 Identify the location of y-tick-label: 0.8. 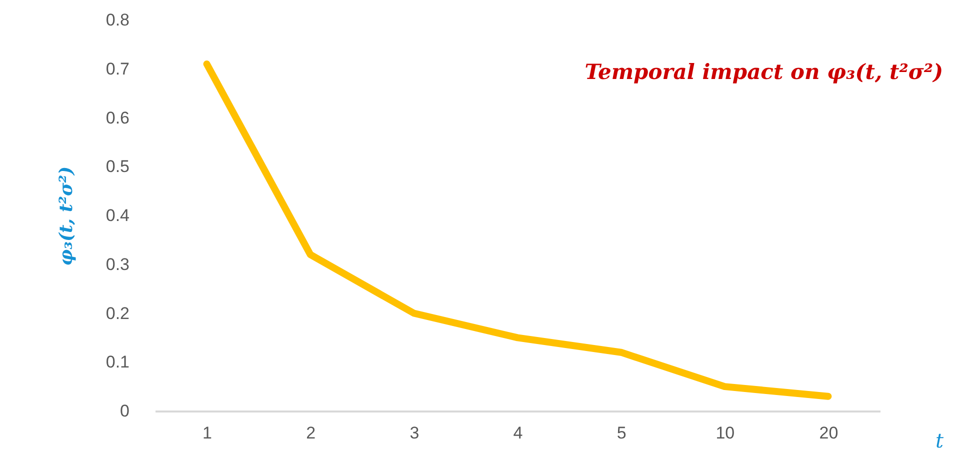
(118, 20).